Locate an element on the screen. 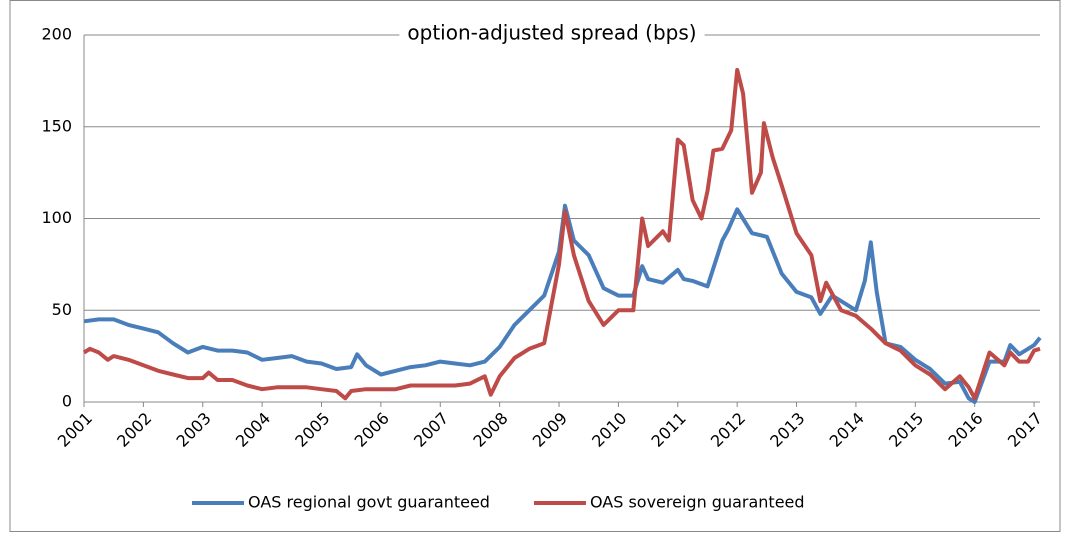  legend-label: OAS sovereign guaranteed is located at coordinates (697, 502).